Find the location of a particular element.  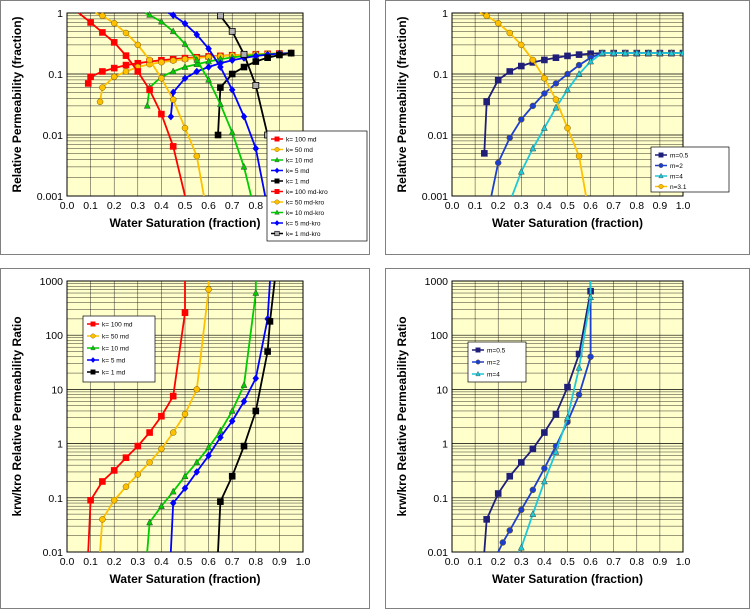

legend-label: k= 10 md-kro is located at coordinates (305, 213).